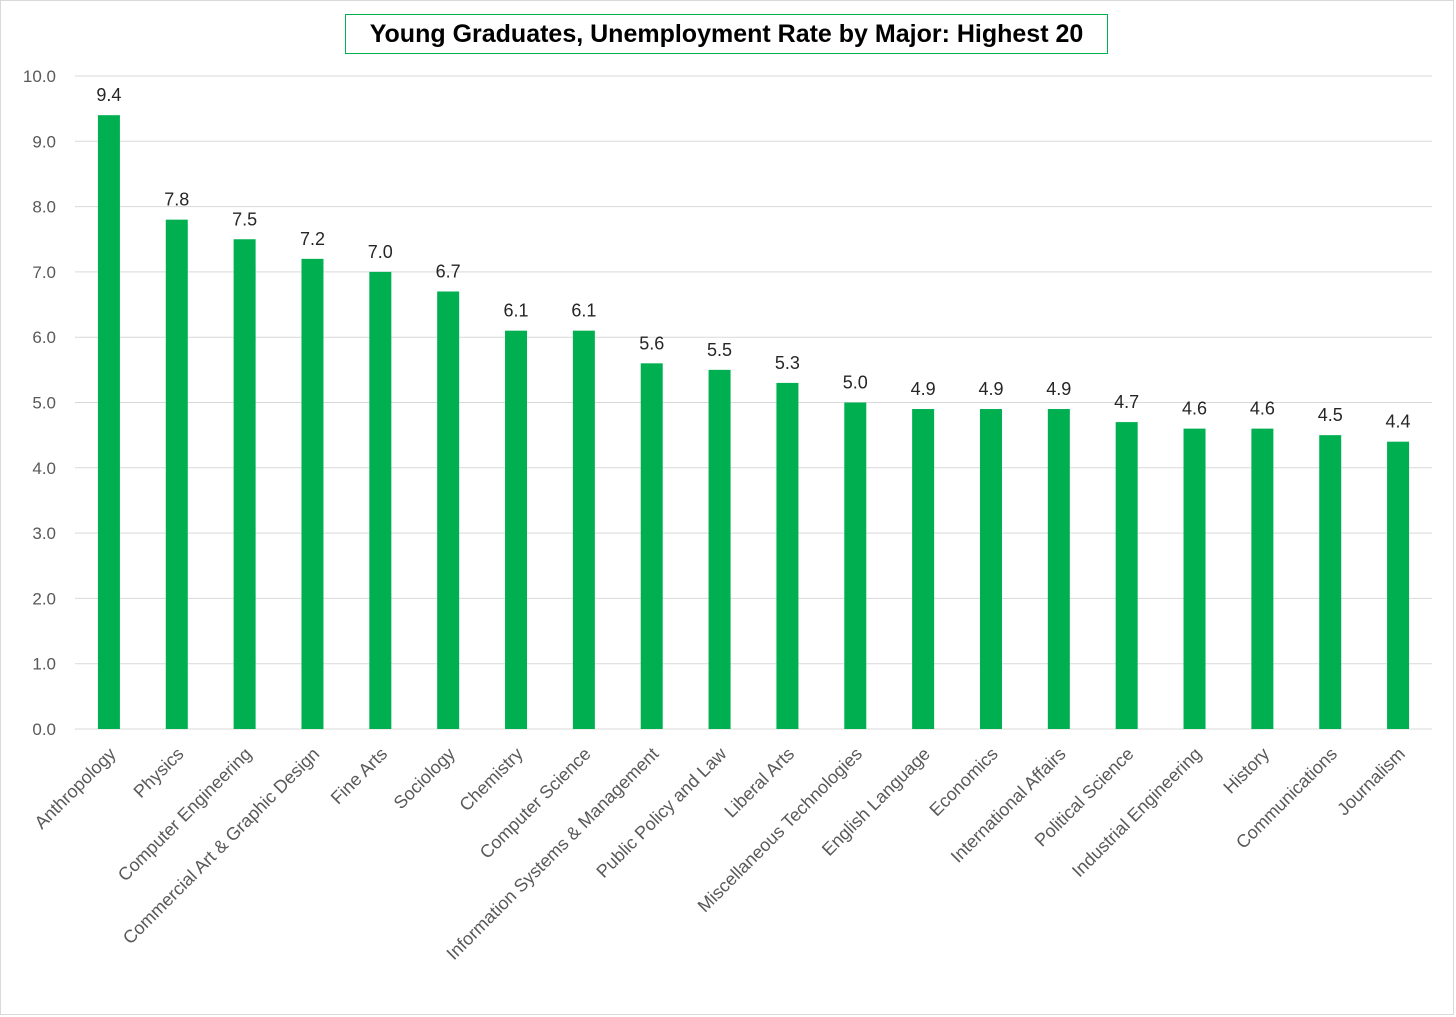 The image size is (1456, 1017). I want to click on y-tick-label: 0.0, so click(44, 729).